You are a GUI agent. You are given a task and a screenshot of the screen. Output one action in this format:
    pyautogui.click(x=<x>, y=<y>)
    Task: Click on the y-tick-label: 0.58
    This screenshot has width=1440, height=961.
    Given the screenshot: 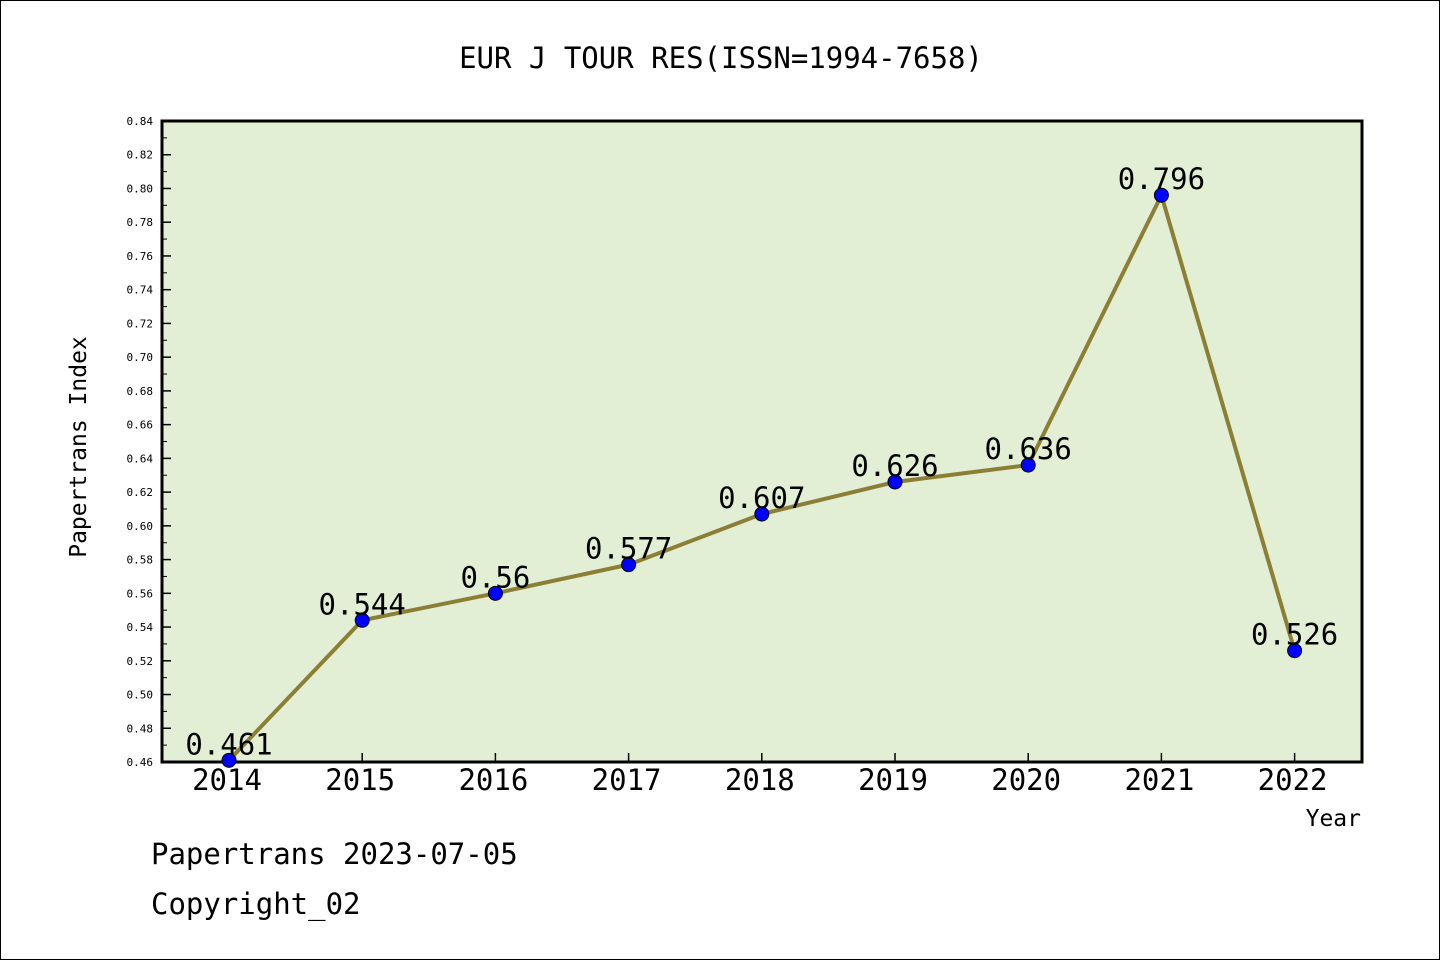 What is the action you would take?
    pyautogui.click(x=140, y=560)
    